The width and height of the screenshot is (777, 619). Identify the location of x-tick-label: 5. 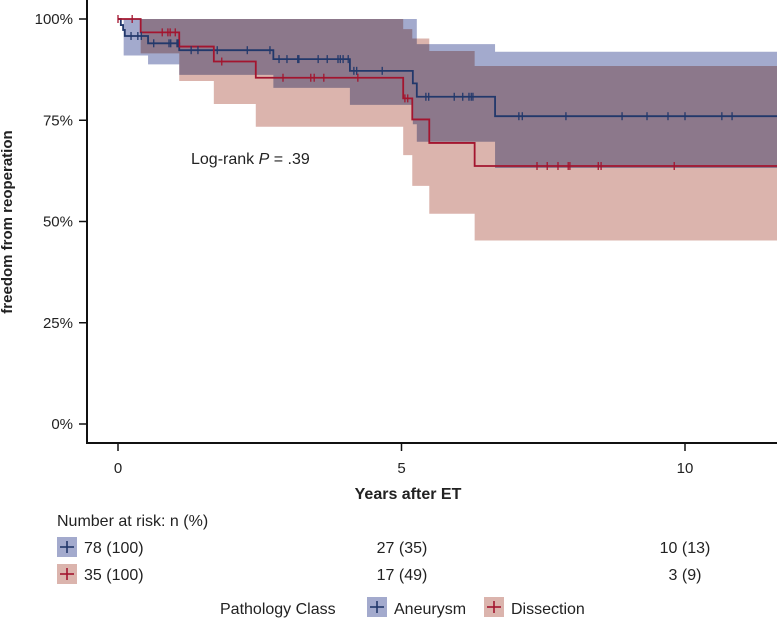
(401, 468).